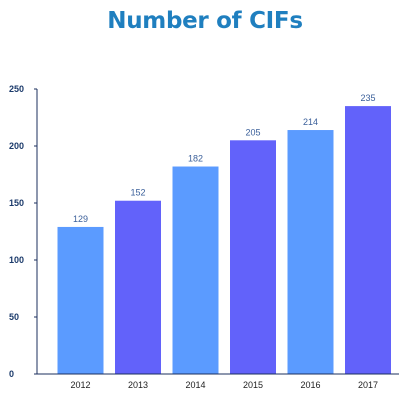  What do you see at coordinates (368, 240) in the screenshot?
I see `bar-2017` at bounding box center [368, 240].